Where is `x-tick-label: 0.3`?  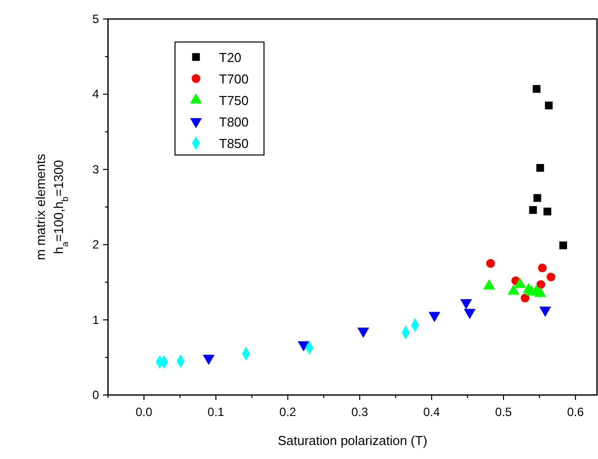 x-tick-label: 0.3 is located at coordinates (359, 412).